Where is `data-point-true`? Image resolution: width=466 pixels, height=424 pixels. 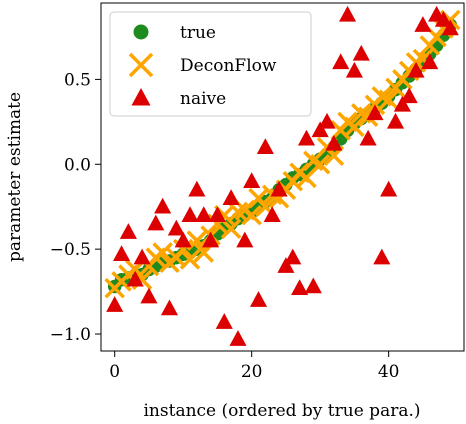 data-point-true is located at coordinates (141, 32).